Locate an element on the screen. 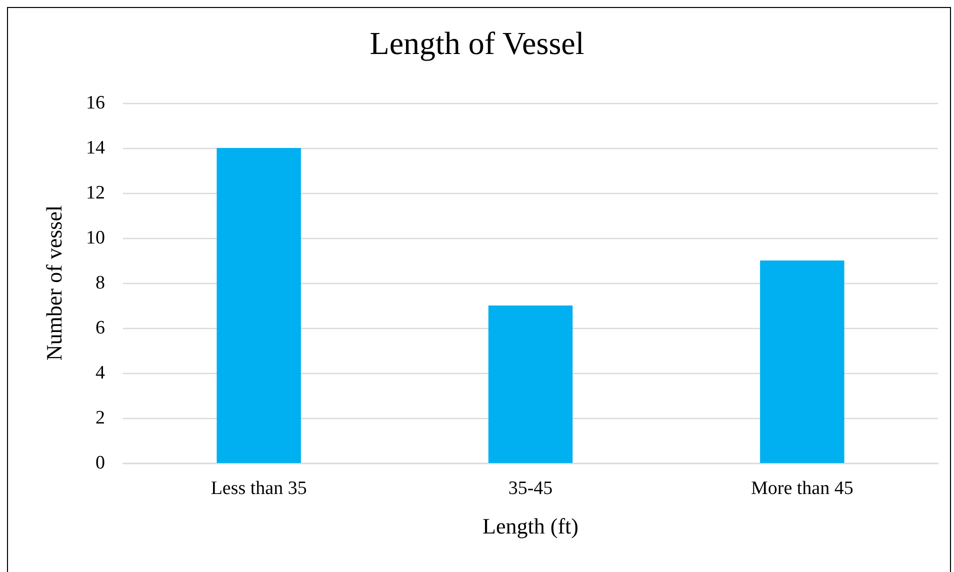 This screenshot has width=954, height=572. x-tick-label: Less than 35 is located at coordinates (258, 488).